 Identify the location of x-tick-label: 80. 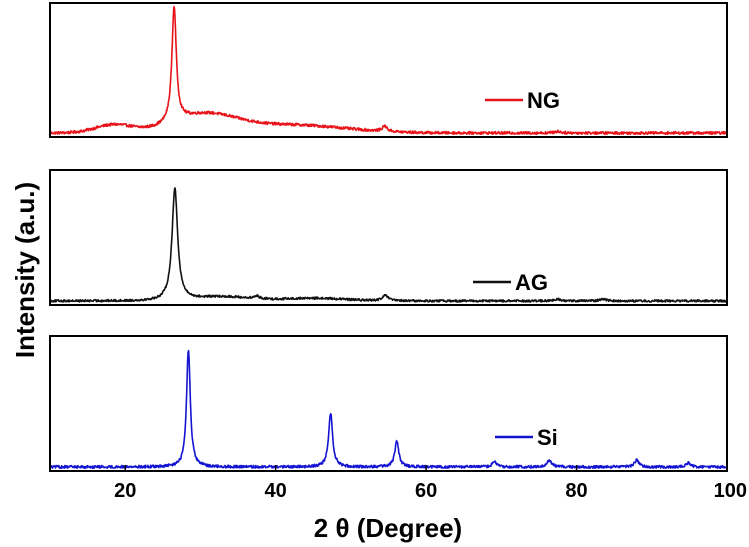
(576, 491).